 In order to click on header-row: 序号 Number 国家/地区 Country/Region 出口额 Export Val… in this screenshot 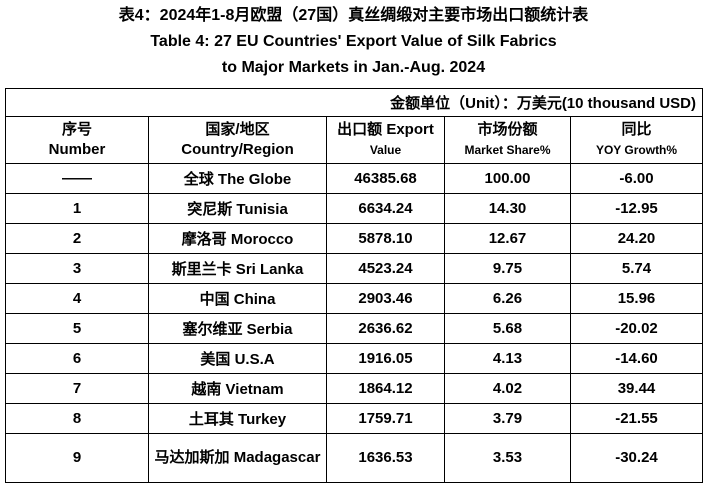, I will do `click(354, 140)`.